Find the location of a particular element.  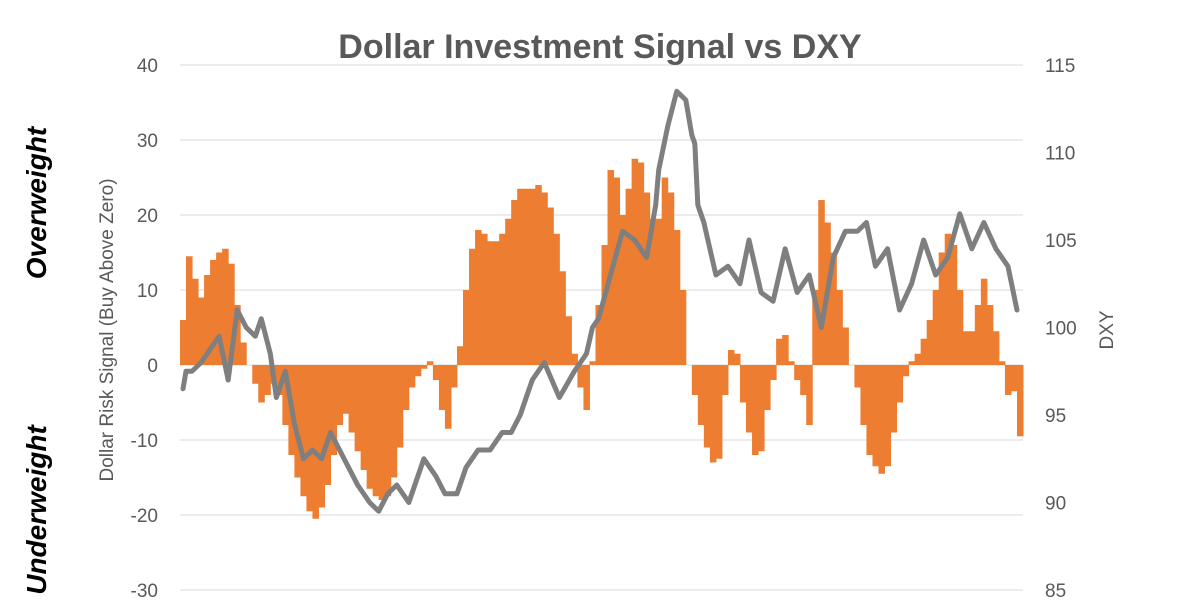

overweight-label: Overweight is located at coordinates (36, 202).